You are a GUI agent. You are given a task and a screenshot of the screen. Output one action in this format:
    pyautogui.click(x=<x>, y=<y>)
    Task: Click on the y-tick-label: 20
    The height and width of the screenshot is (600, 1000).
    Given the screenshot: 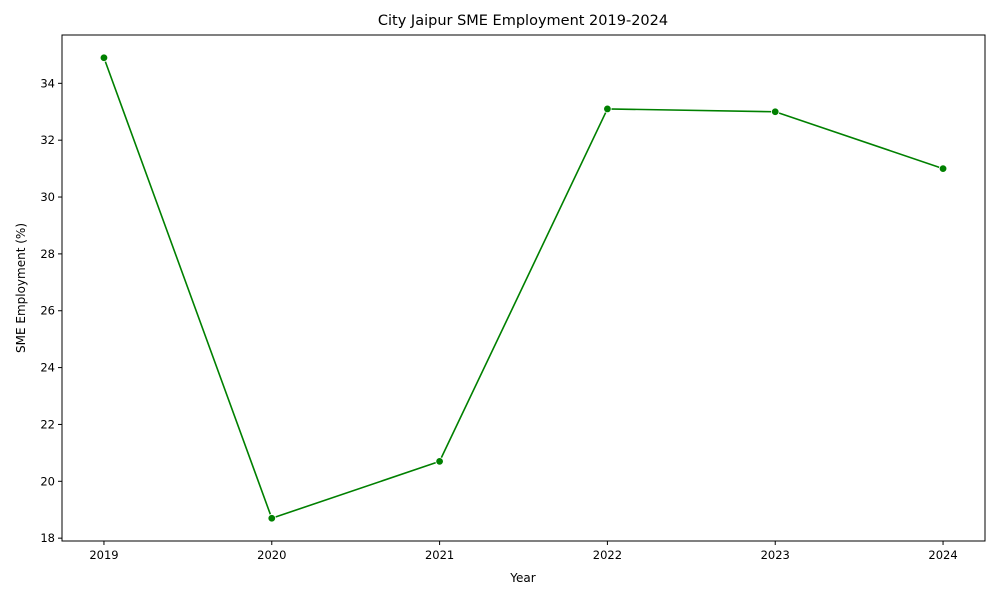 What is the action you would take?
    pyautogui.click(x=47, y=481)
    